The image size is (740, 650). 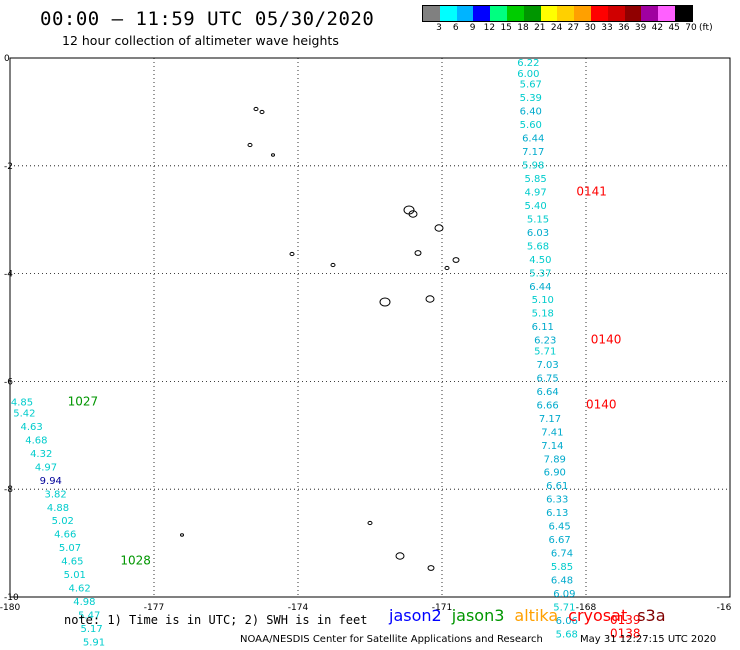 What do you see at coordinates (547, 392) in the screenshot?
I see `swh-reading: 6.64` at bounding box center [547, 392].